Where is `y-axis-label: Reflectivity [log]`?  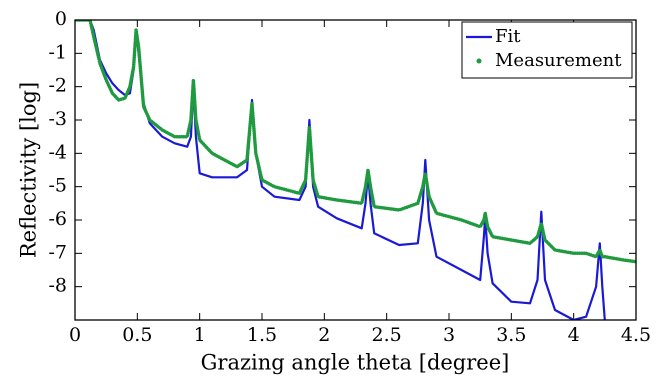
y-axis-label: Reflectivity [log] is located at coordinates (29, 170).